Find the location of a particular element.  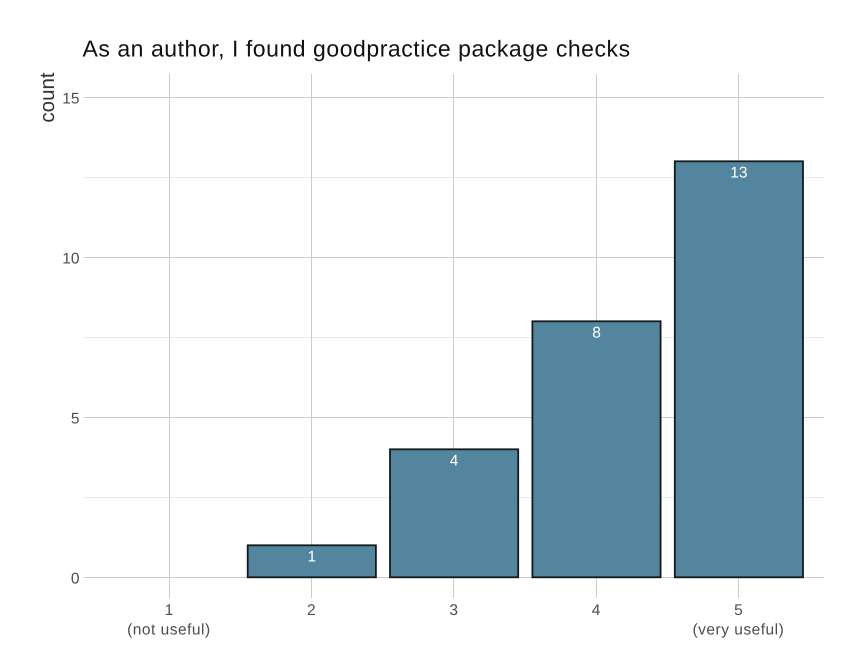

svg-text: 13 is located at coordinates (738, 172).